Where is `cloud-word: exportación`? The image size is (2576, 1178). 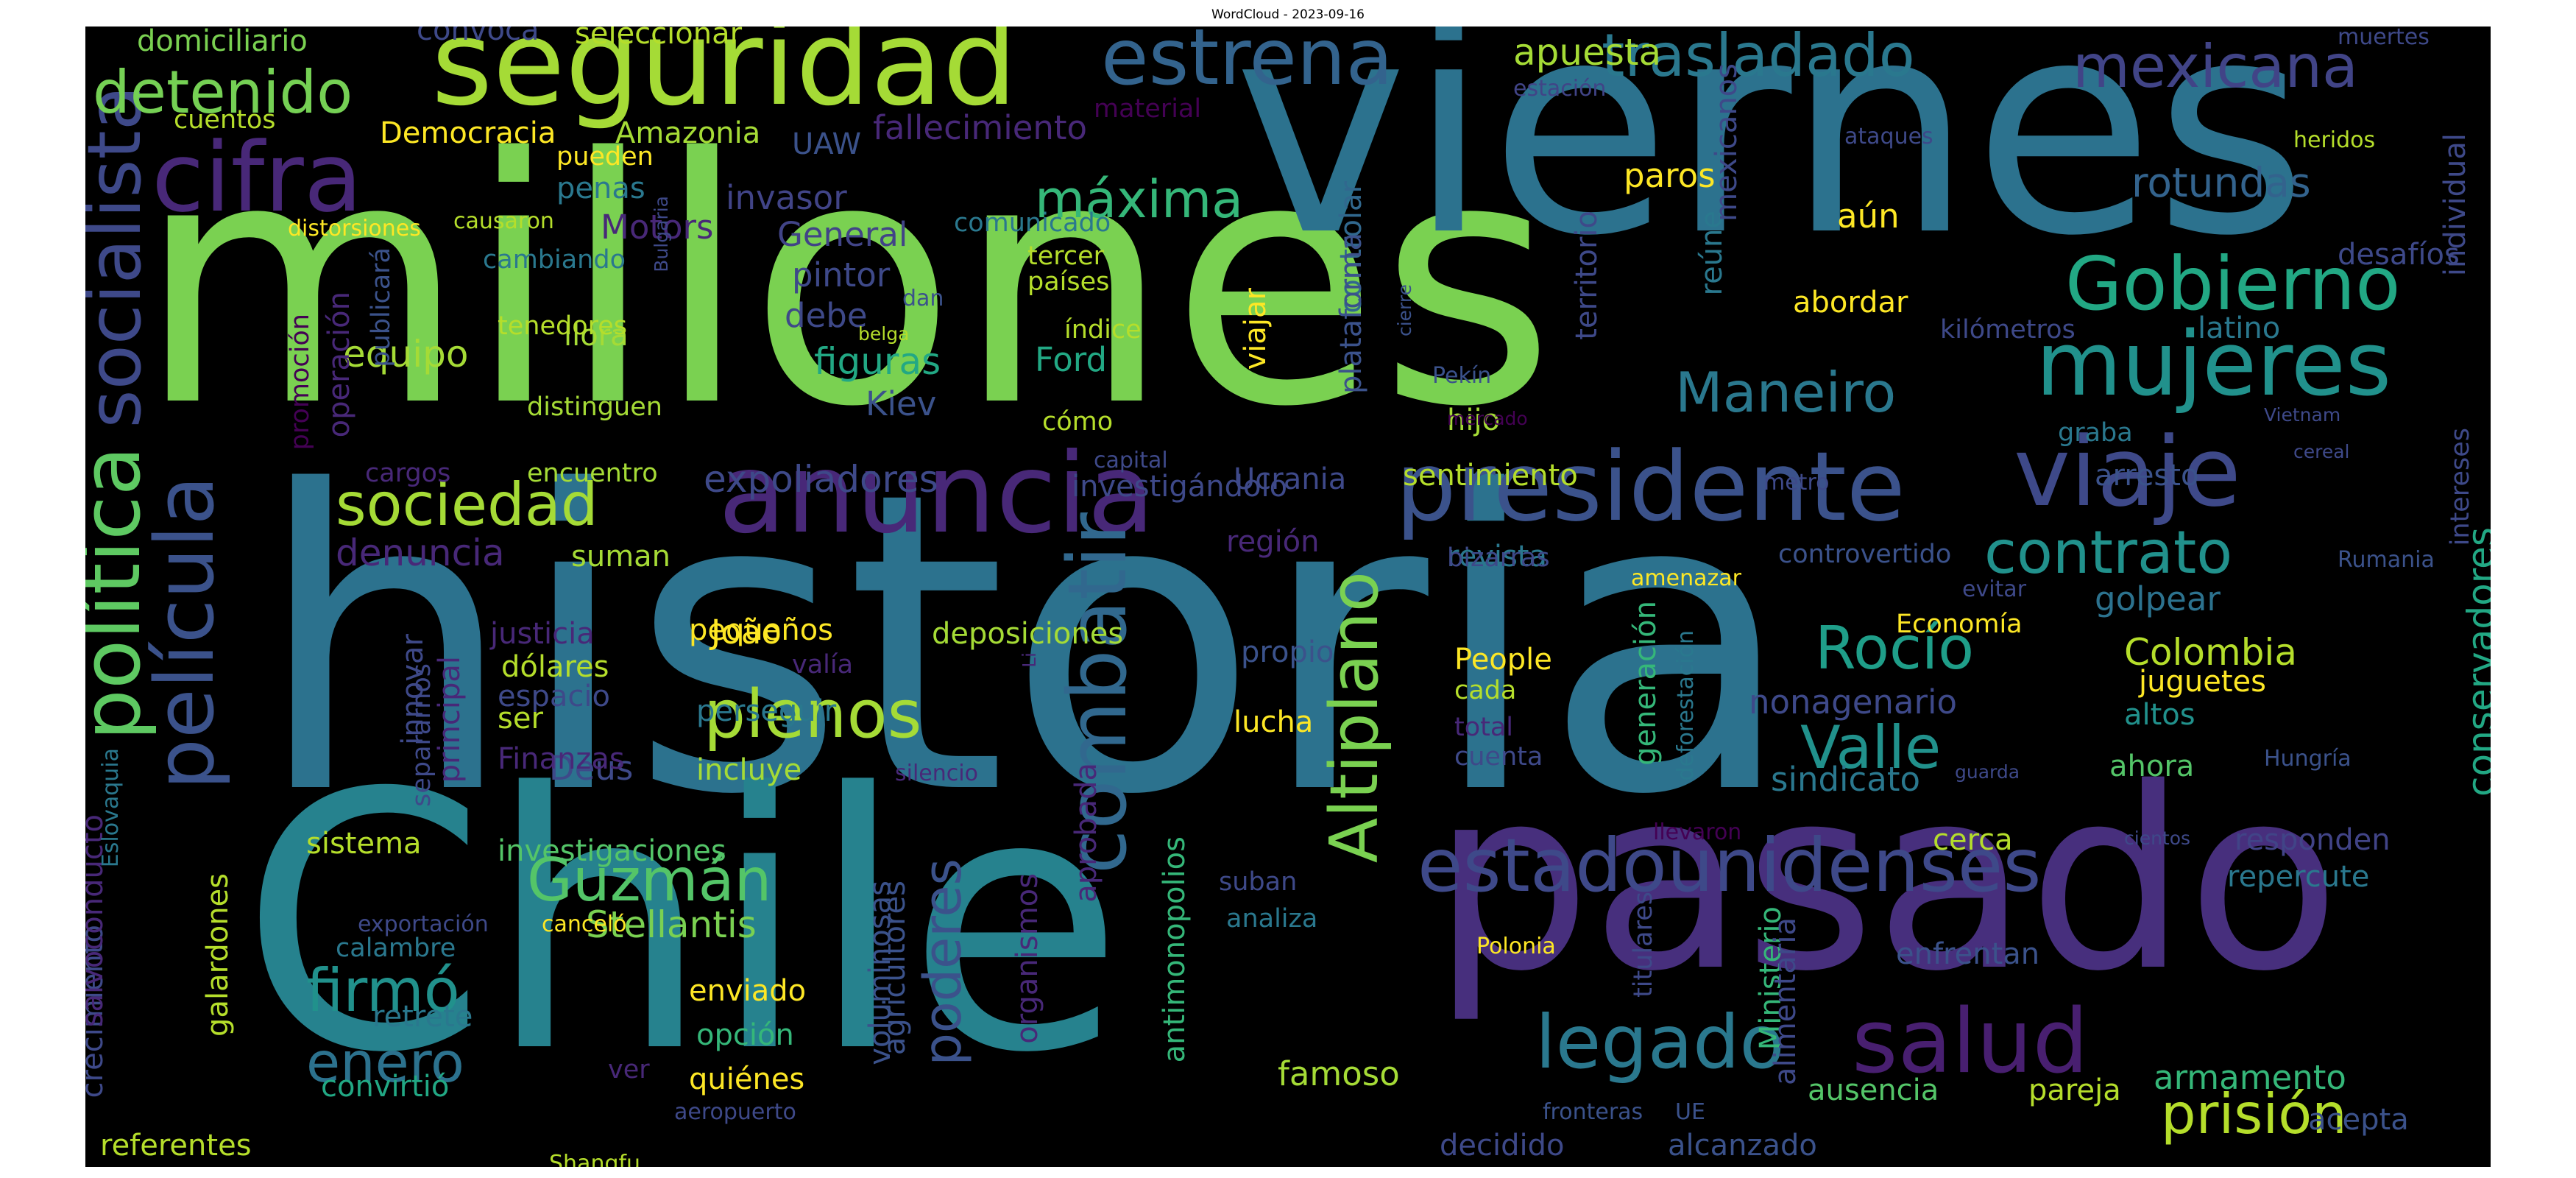 cloud-word: exportación is located at coordinates (424, 924).